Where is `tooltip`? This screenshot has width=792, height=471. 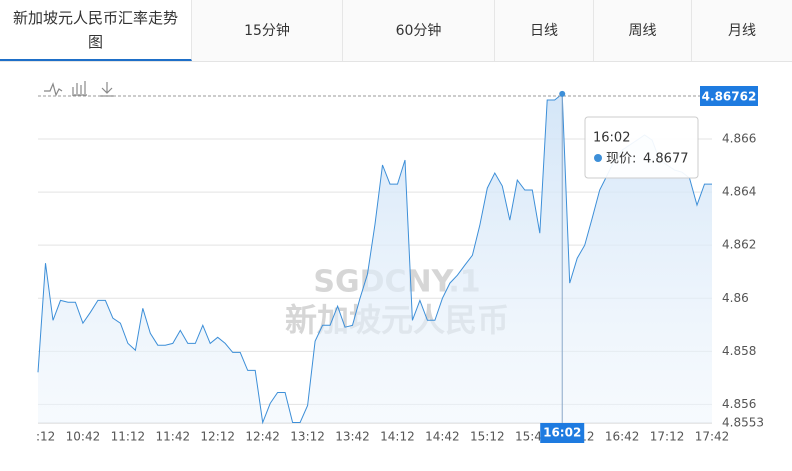 tooltip is located at coordinates (641, 147).